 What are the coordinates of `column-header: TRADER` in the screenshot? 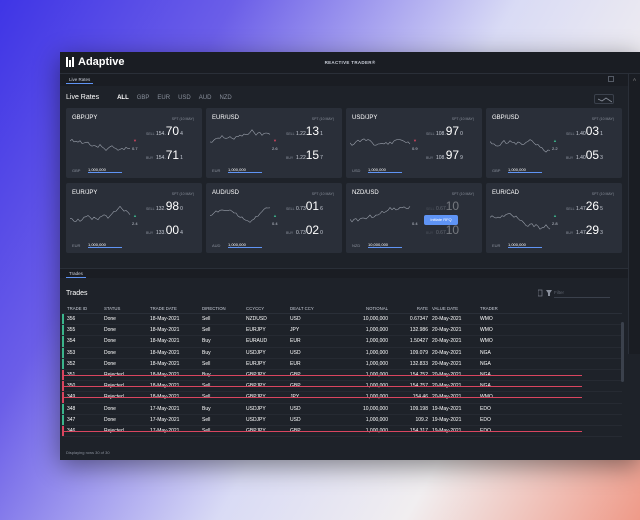 It's located at (489, 308).